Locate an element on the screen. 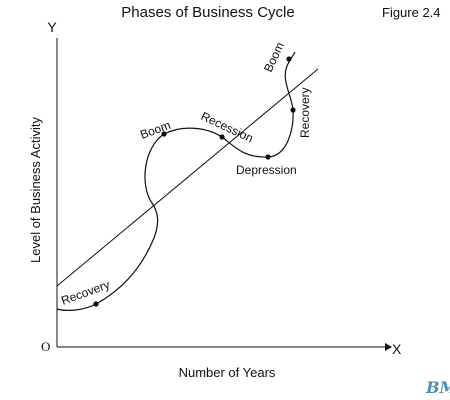  boom-label-1: Boom is located at coordinates (155, 130).